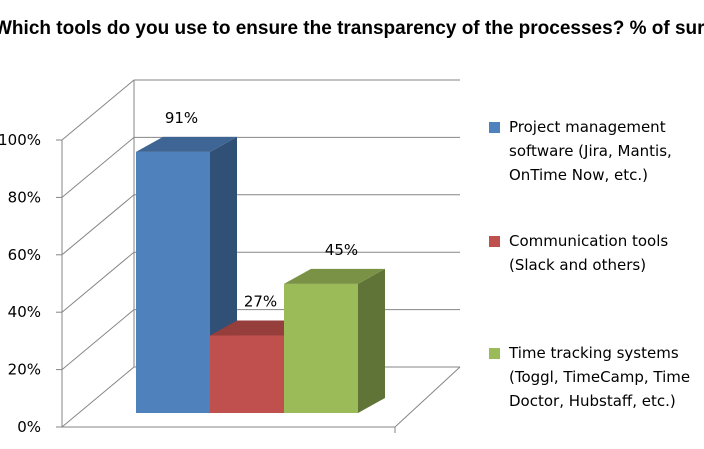 The width and height of the screenshot is (704, 449). What do you see at coordinates (24, 312) in the screenshot?
I see `y-tick-label: 40%` at bounding box center [24, 312].